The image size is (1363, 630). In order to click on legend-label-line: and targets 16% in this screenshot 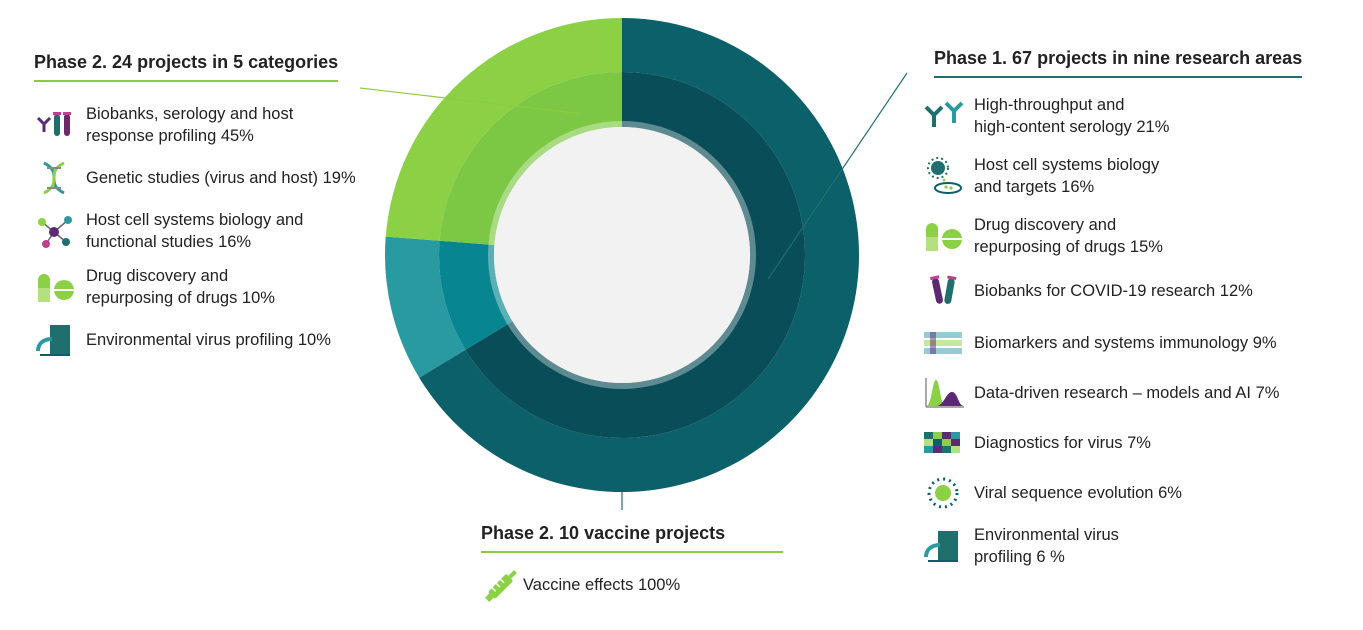, I will do `click(1034, 187)`.